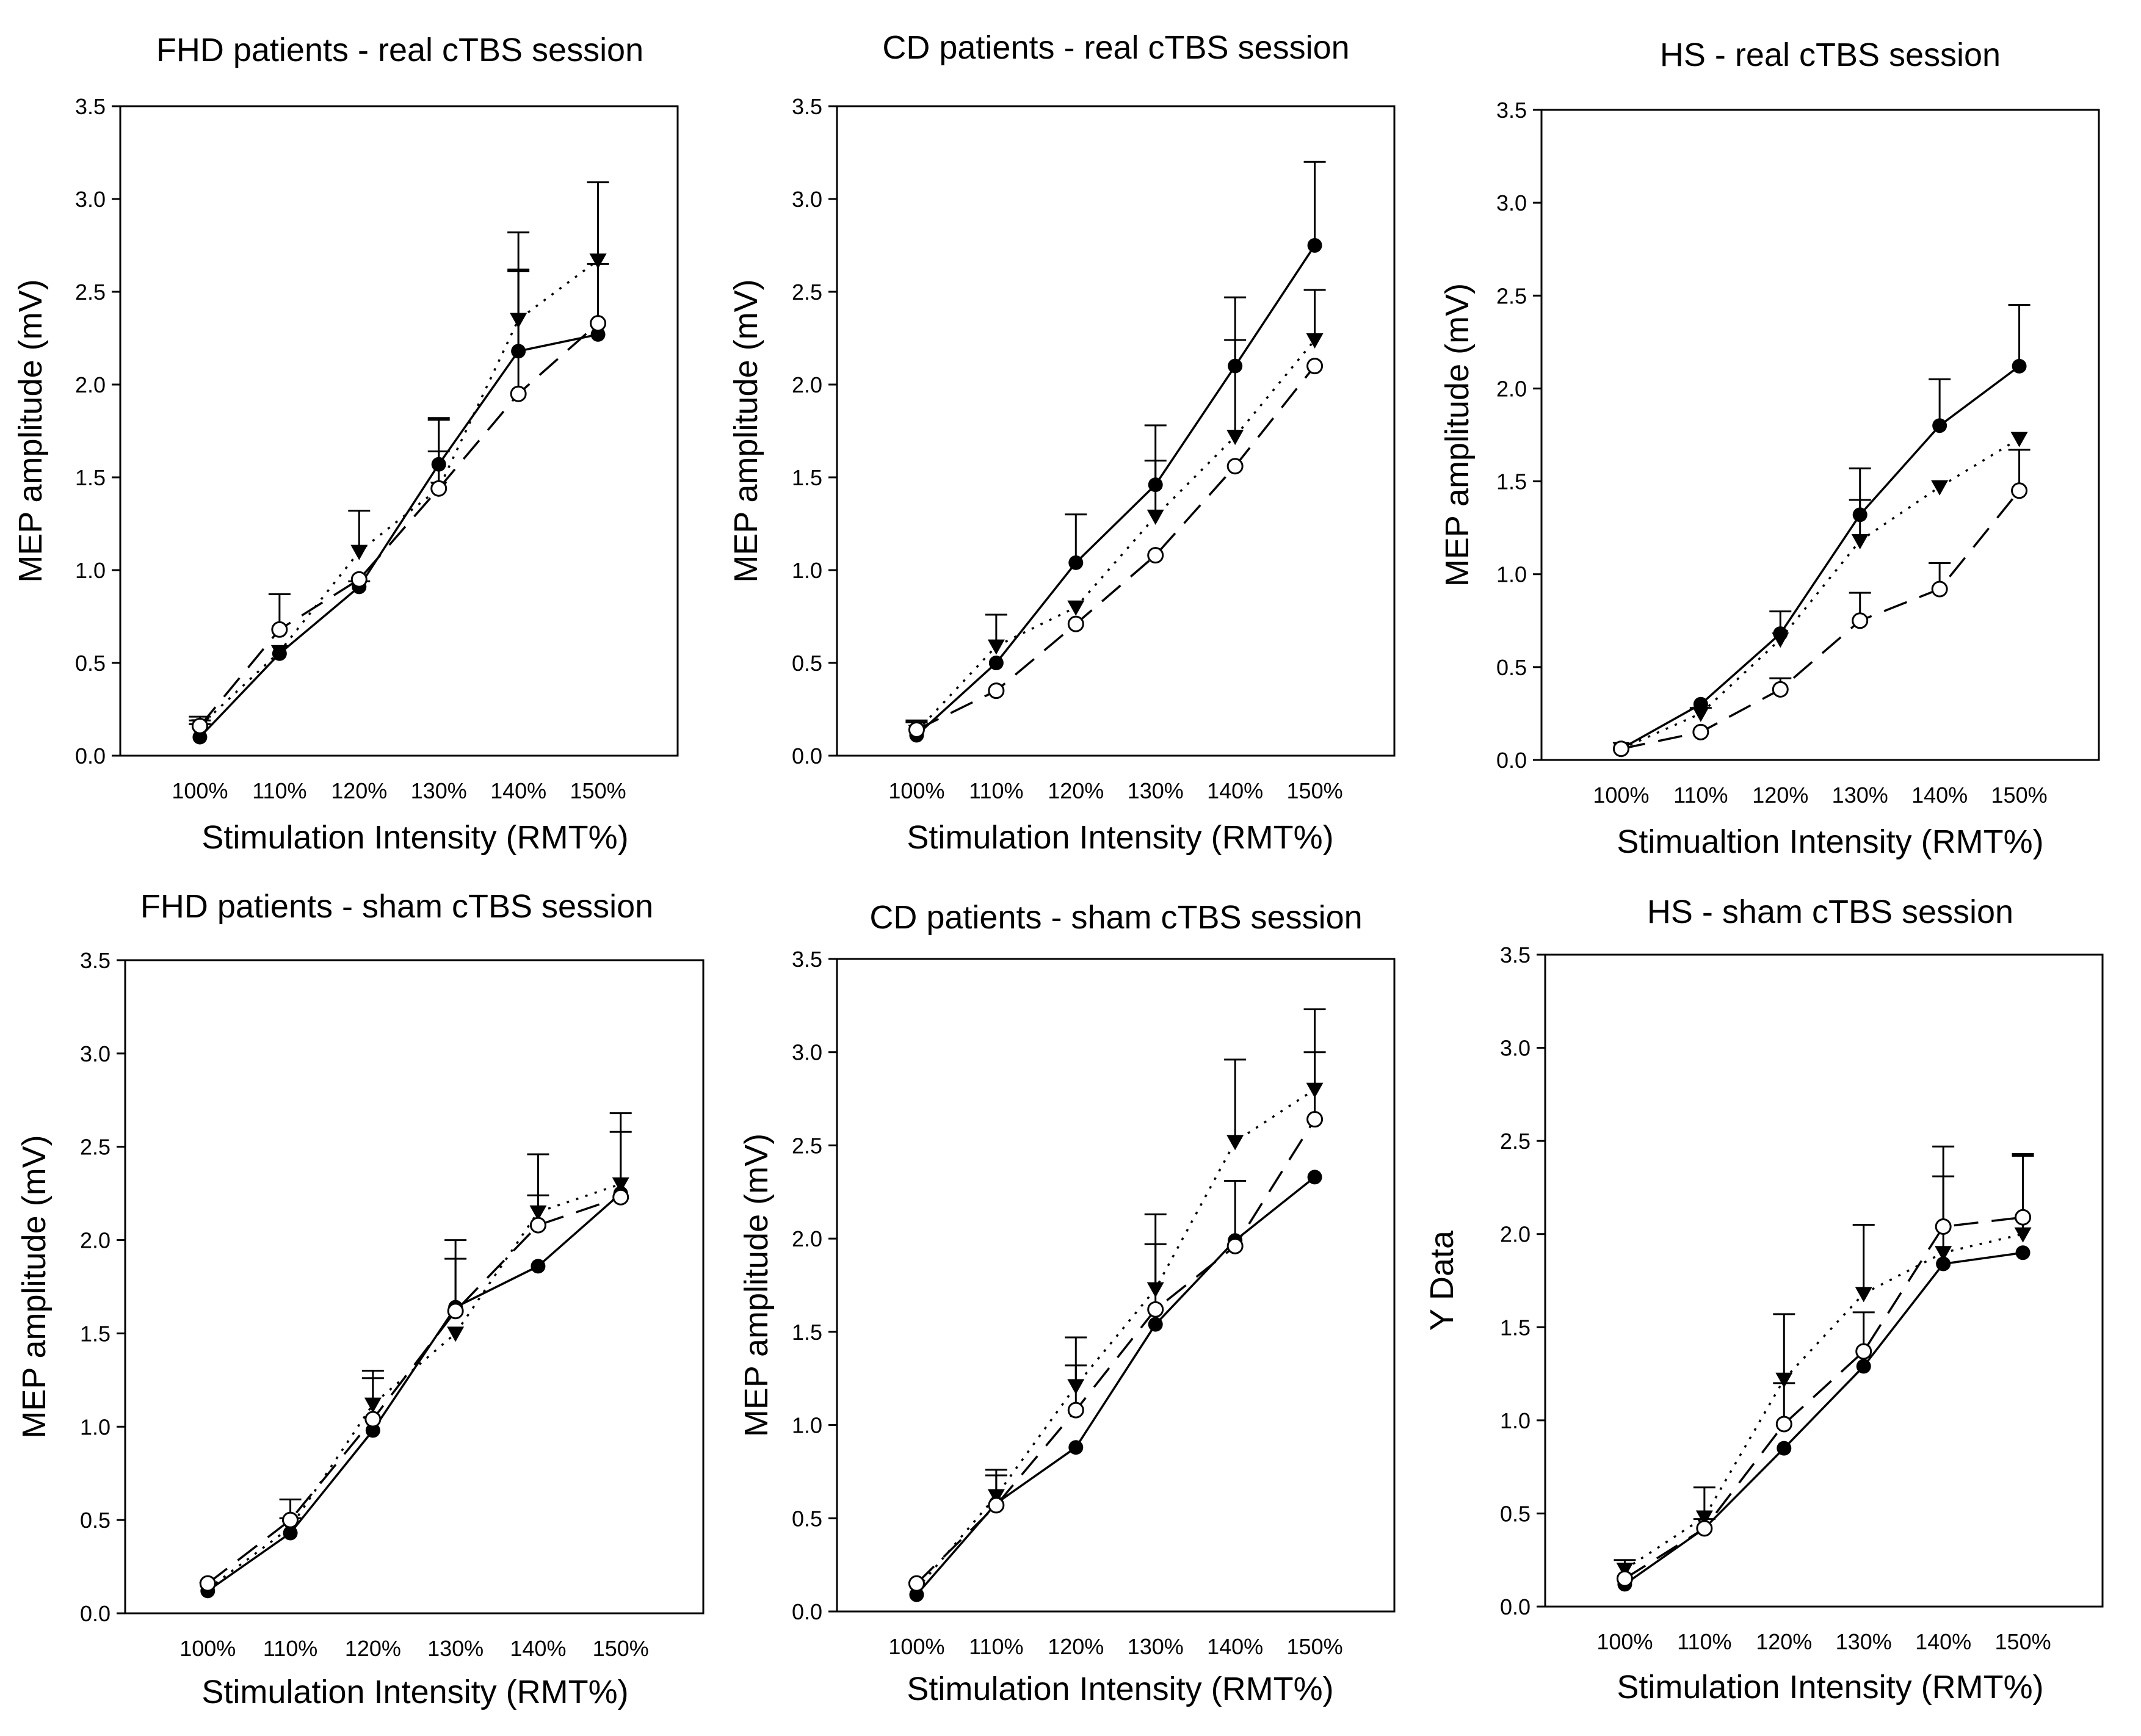  Describe the element at coordinates (1511, 203) in the screenshot. I see `y-tick-label: 3.0` at that location.